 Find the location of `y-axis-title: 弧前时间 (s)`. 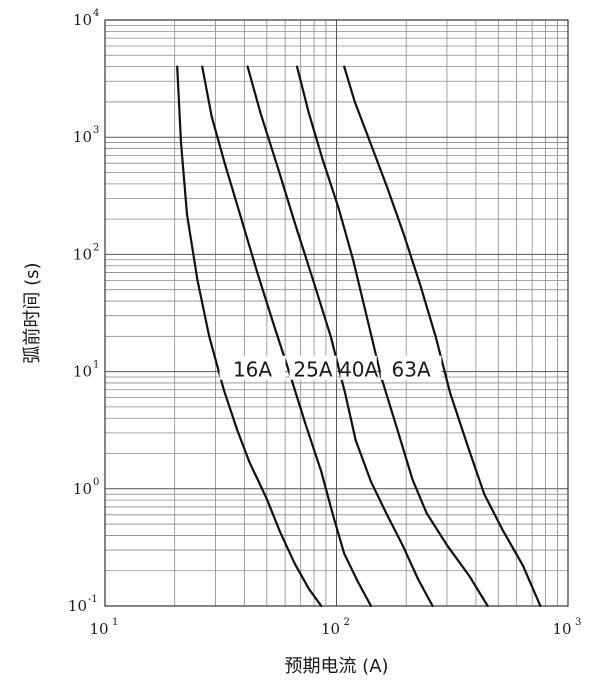

y-axis-title: 弧前时间 (s) is located at coordinates (32, 312).